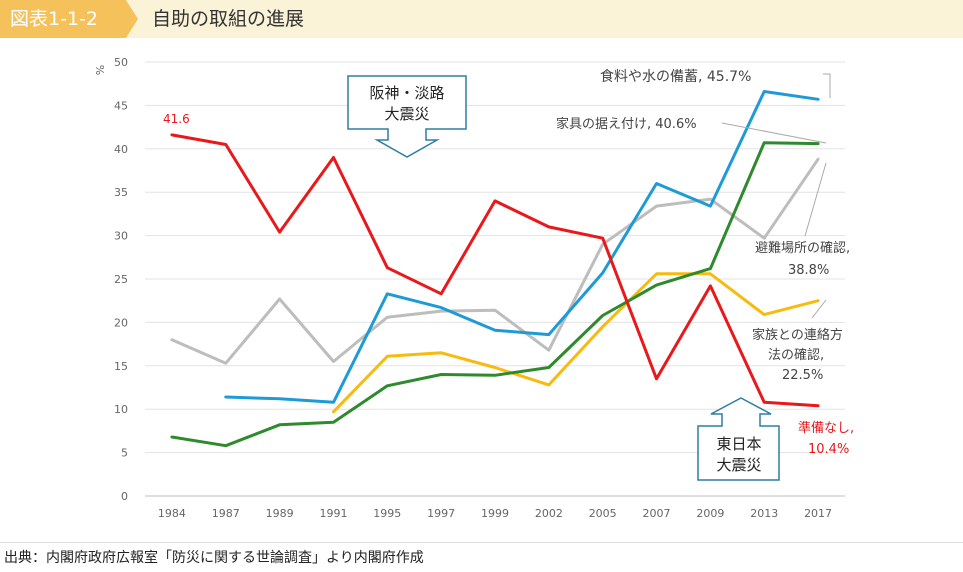  I want to click on label-contact-line3: 22.5%, so click(802, 375).